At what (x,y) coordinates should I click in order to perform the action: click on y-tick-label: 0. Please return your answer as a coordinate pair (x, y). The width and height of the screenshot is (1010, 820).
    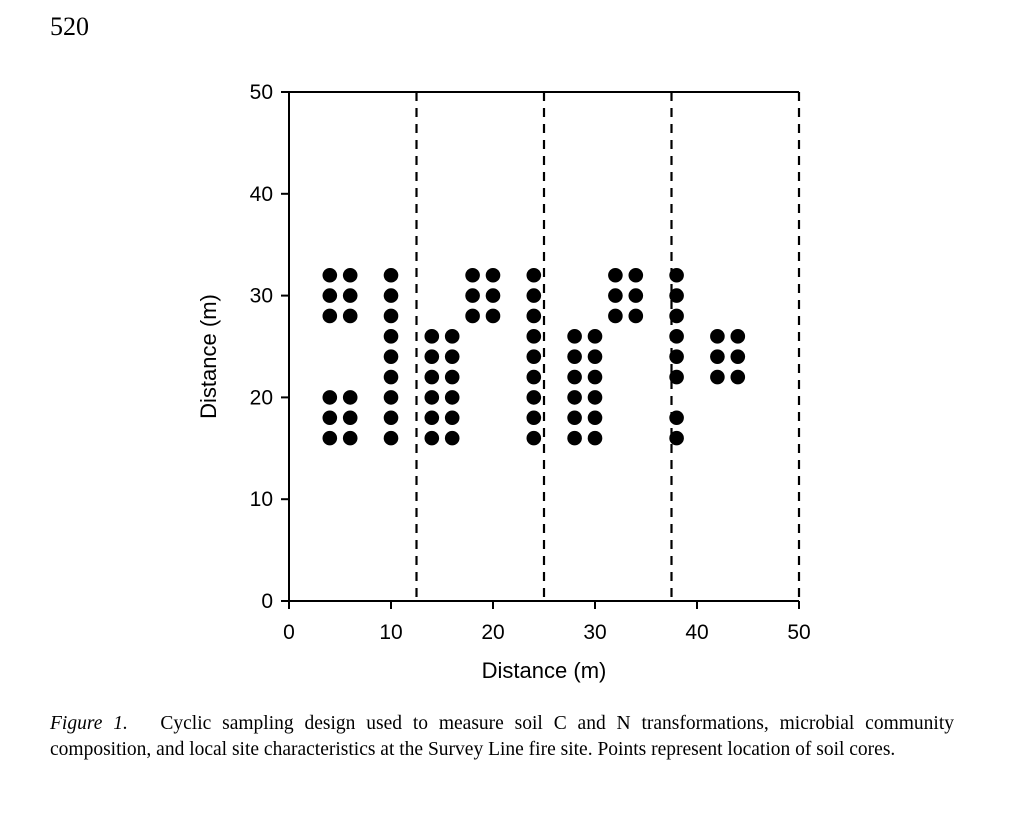
    Looking at the image, I should click on (267, 601).